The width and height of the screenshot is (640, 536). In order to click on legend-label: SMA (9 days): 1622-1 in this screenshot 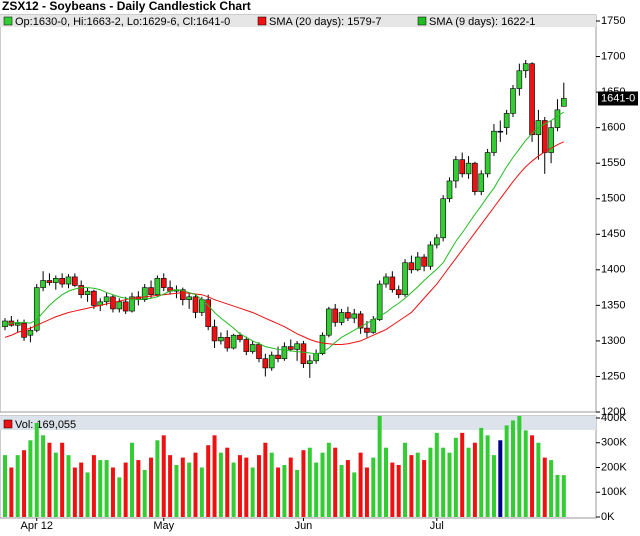, I will do `click(482, 22)`.